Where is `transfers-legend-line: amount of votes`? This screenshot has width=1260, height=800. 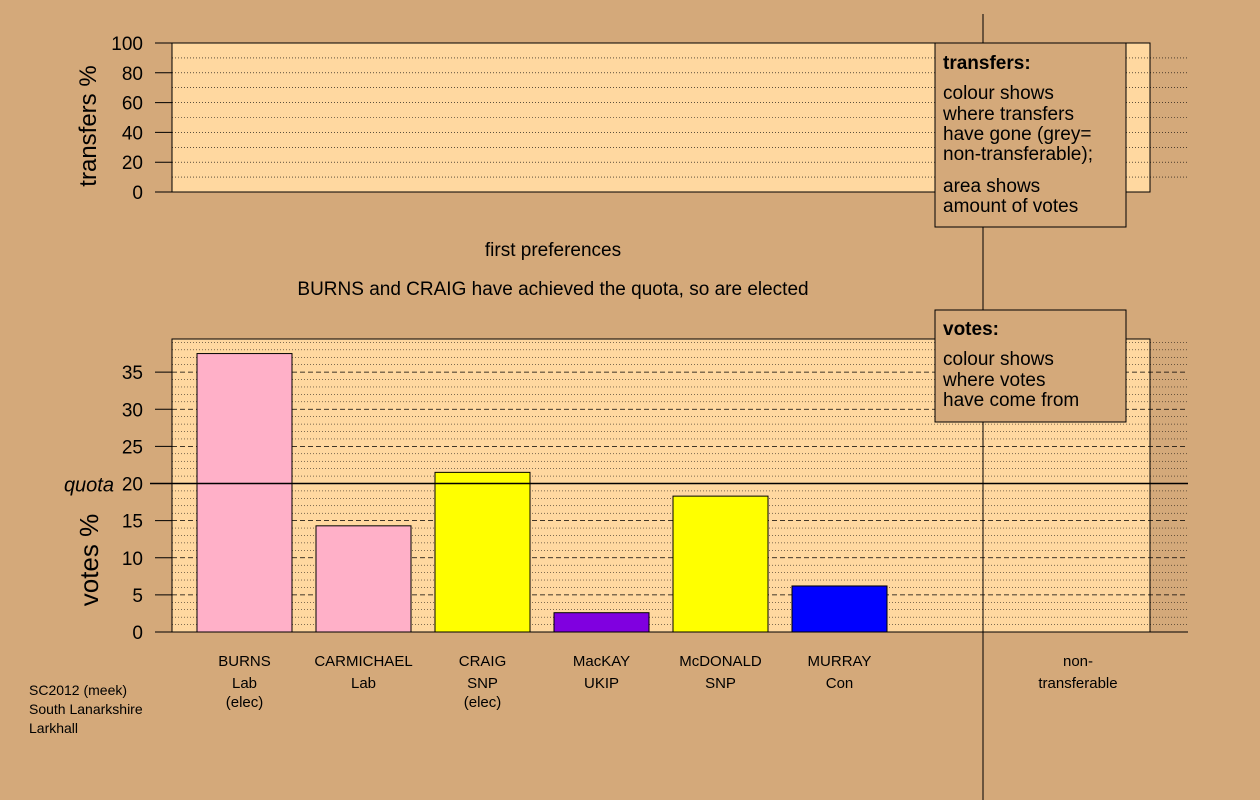
transfers-legend-line: amount of votes is located at coordinates (1010, 206).